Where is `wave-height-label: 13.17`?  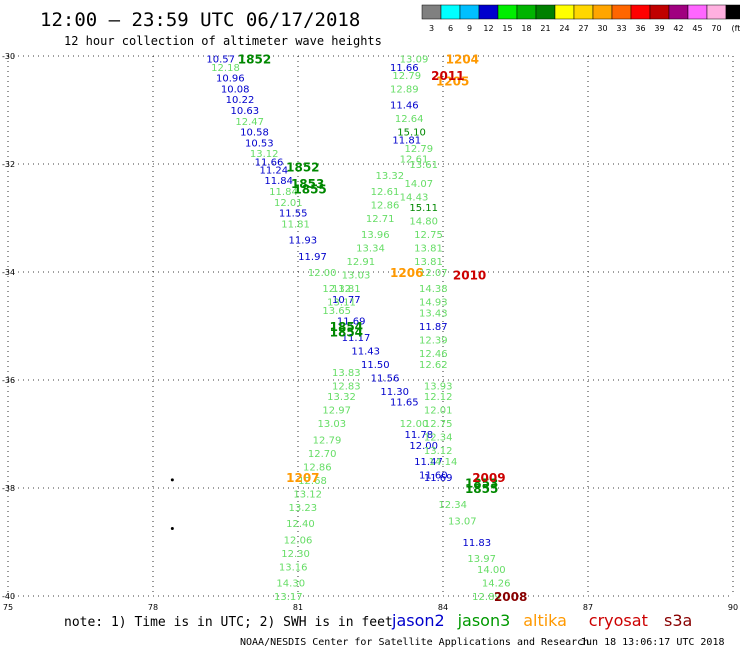 wave-height-label: 13.17 is located at coordinates (288, 597).